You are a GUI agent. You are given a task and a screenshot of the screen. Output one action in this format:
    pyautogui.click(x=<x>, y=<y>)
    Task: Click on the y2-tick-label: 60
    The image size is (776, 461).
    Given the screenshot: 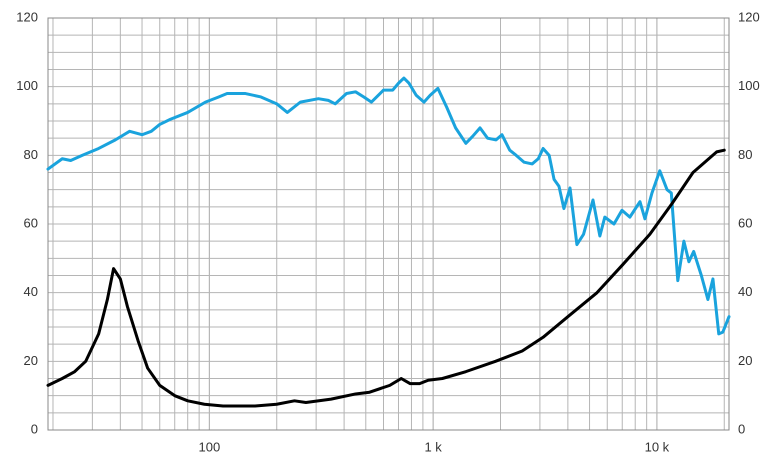 What is the action you would take?
    pyautogui.click(x=745, y=222)
    